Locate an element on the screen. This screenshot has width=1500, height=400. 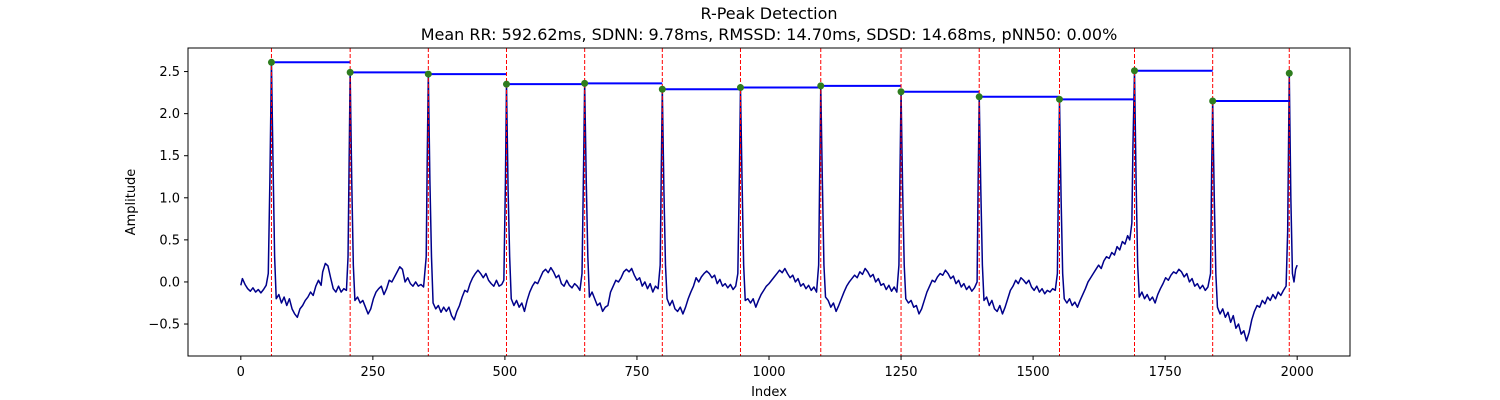
x-tick-label: 0 is located at coordinates (241, 372).